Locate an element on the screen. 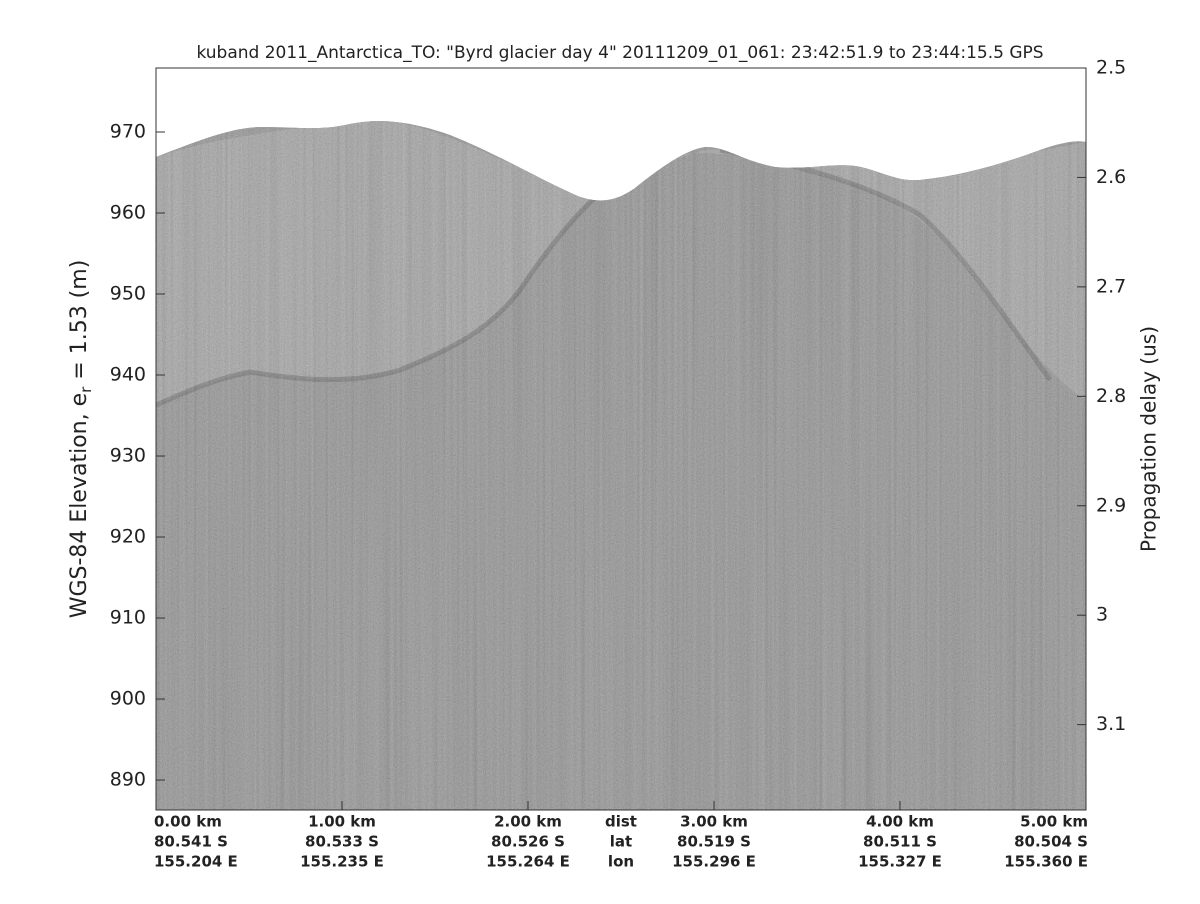 The height and width of the screenshot is (904, 1200). x-row-name: lon is located at coordinates (621, 862).